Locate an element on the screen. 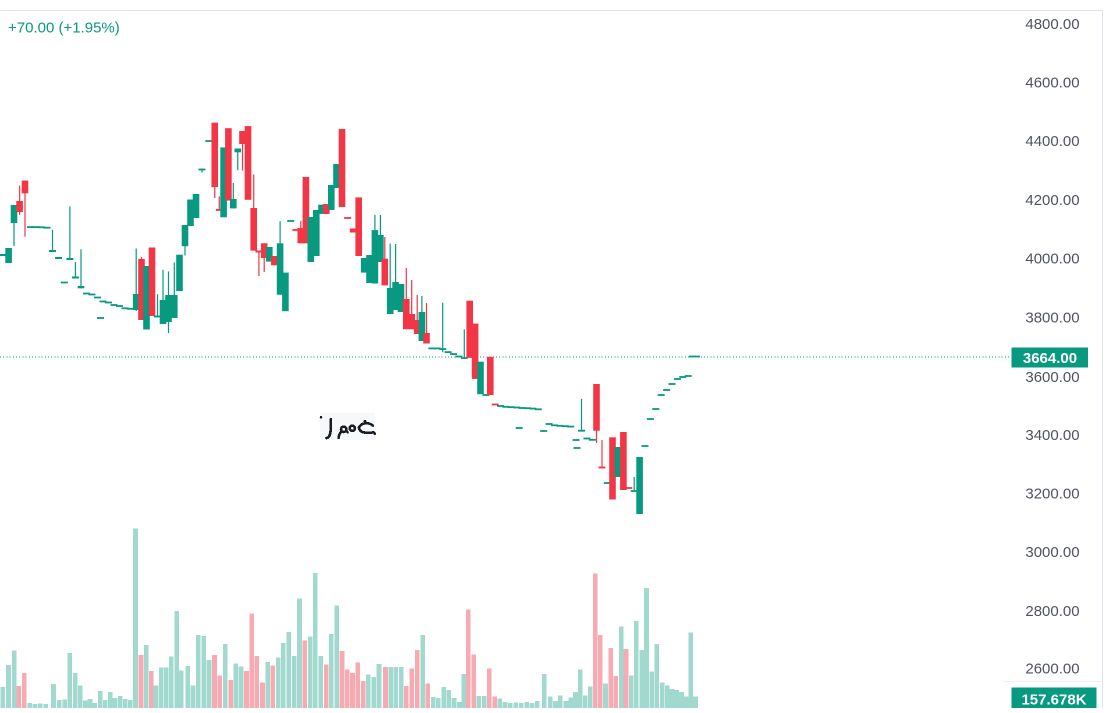 The width and height of the screenshot is (1115, 713). svg-text: 2600.00 is located at coordinates (1052, 669).